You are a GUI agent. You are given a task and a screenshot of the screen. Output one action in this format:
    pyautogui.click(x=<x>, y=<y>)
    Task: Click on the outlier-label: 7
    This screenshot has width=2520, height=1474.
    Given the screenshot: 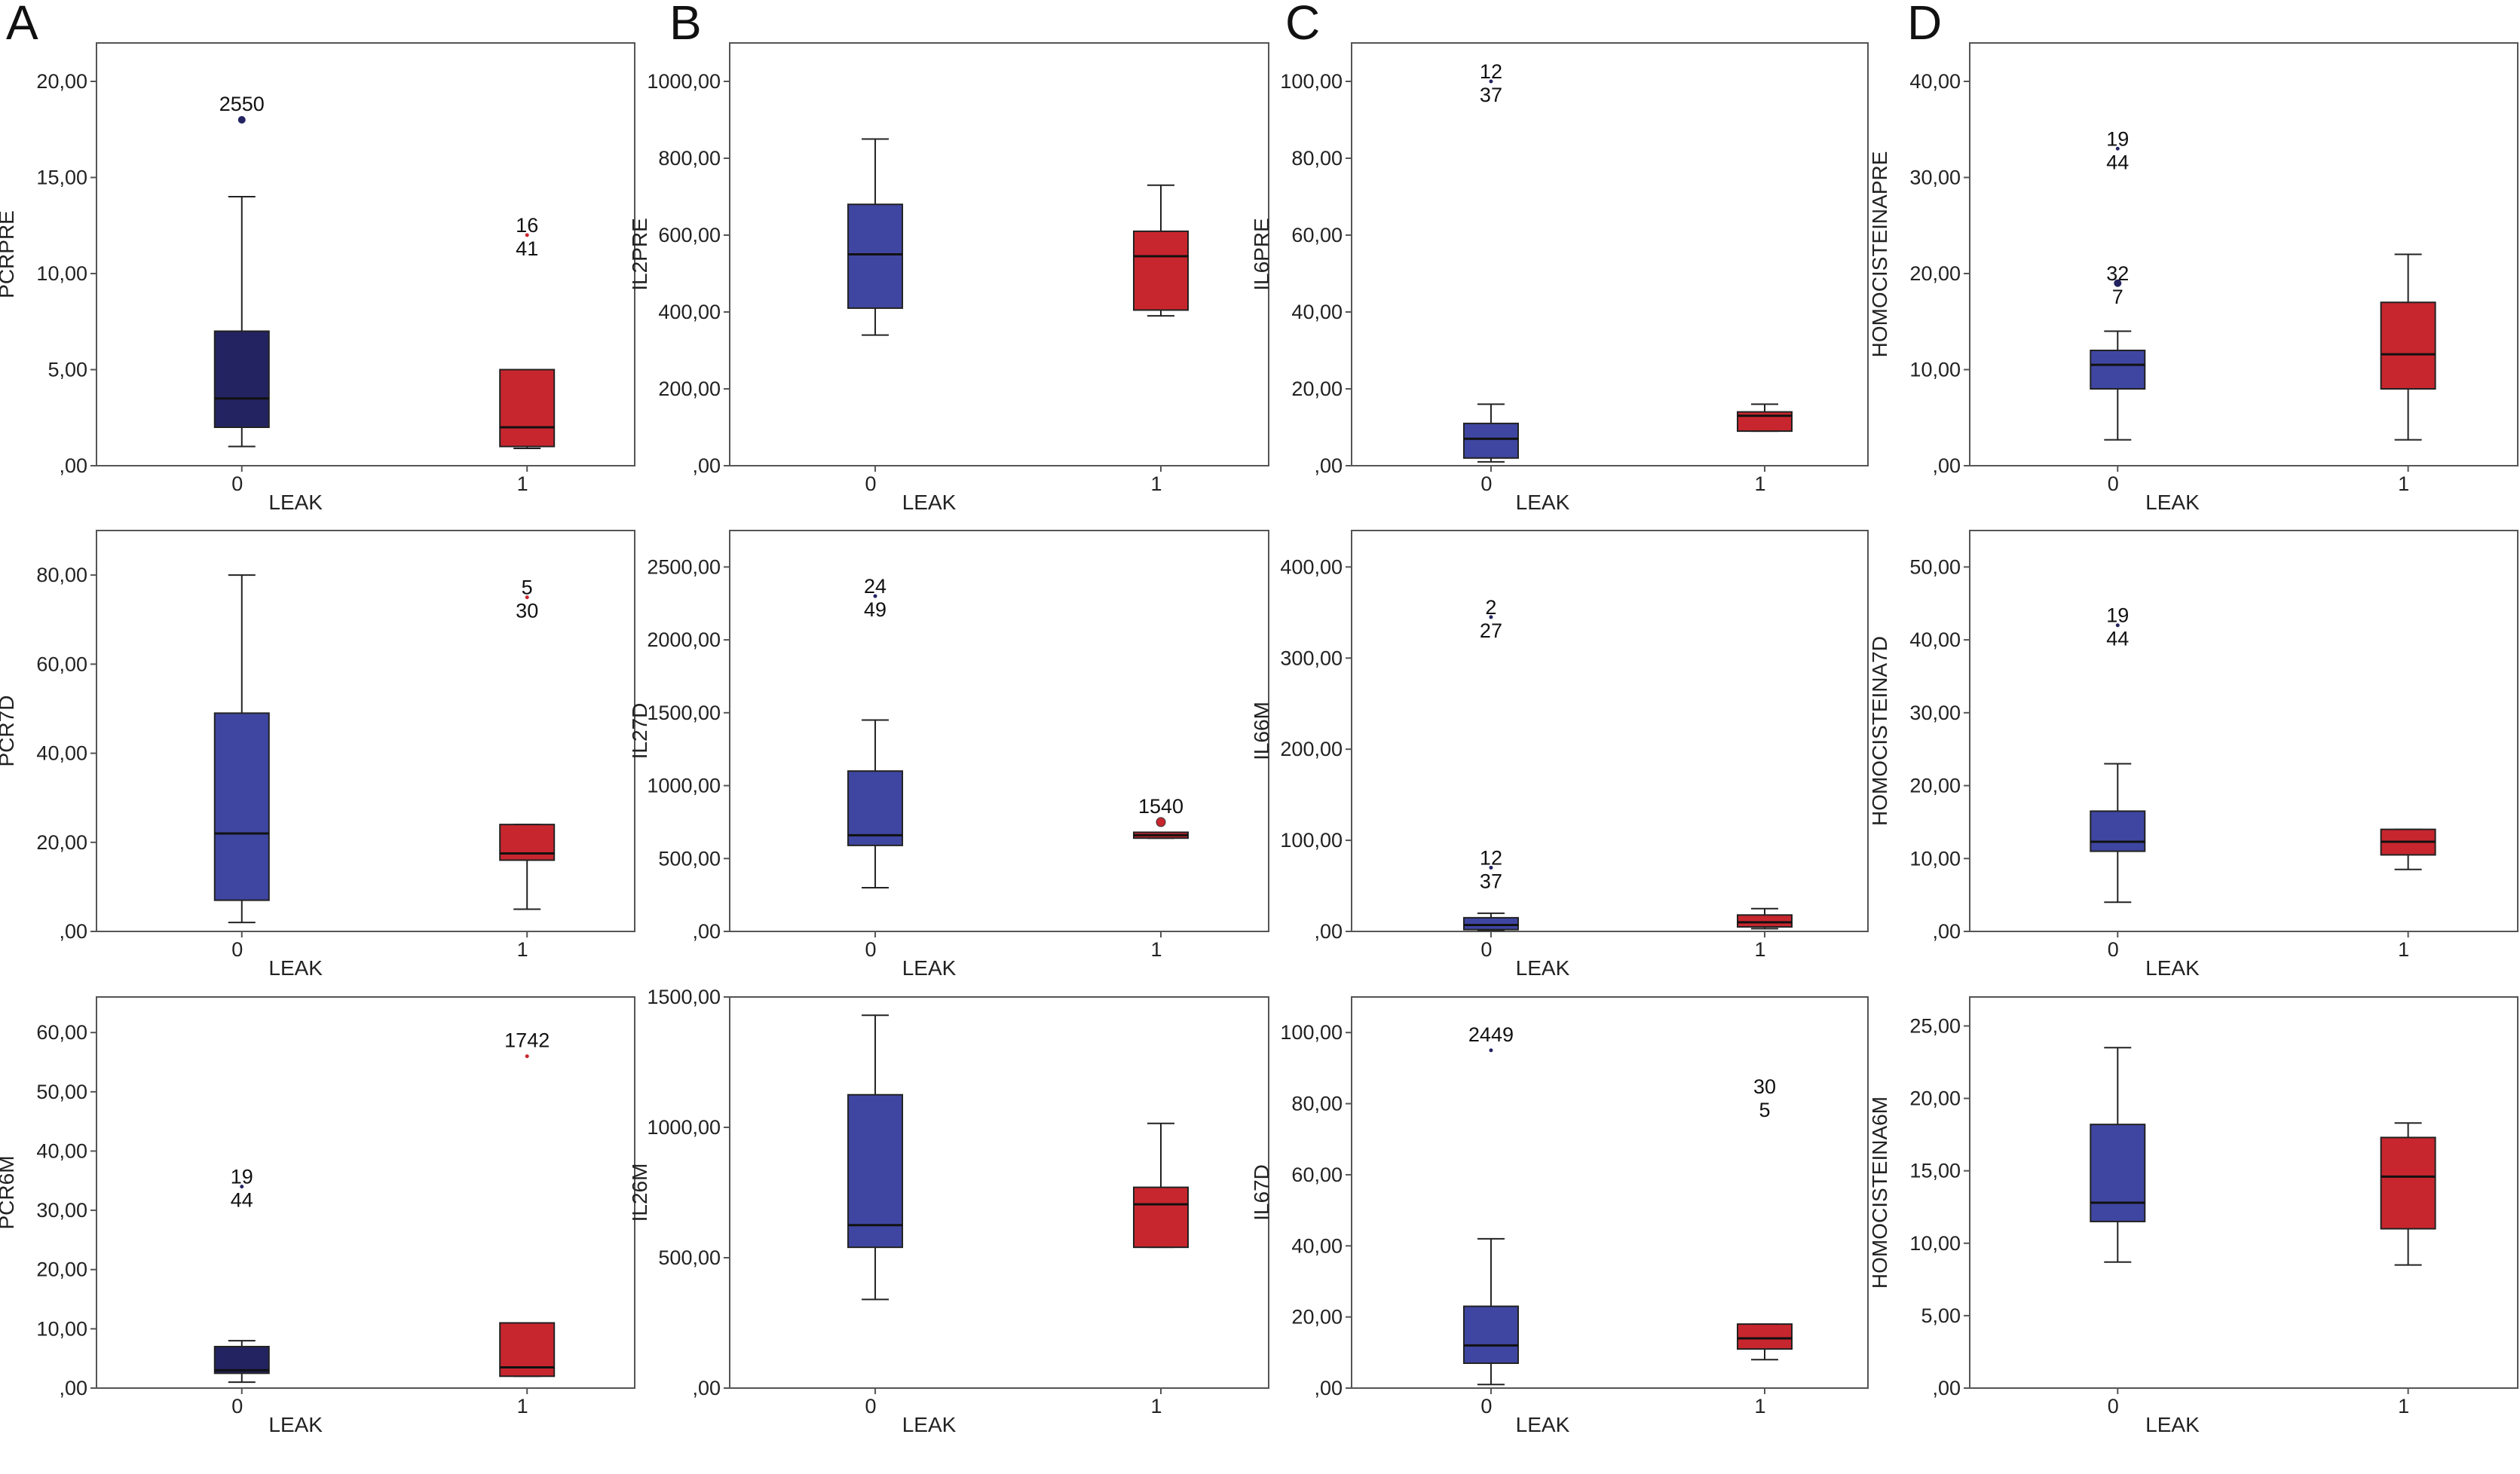 What is the action you would take?
    pyautogui.click(x=2117, y=297)
    